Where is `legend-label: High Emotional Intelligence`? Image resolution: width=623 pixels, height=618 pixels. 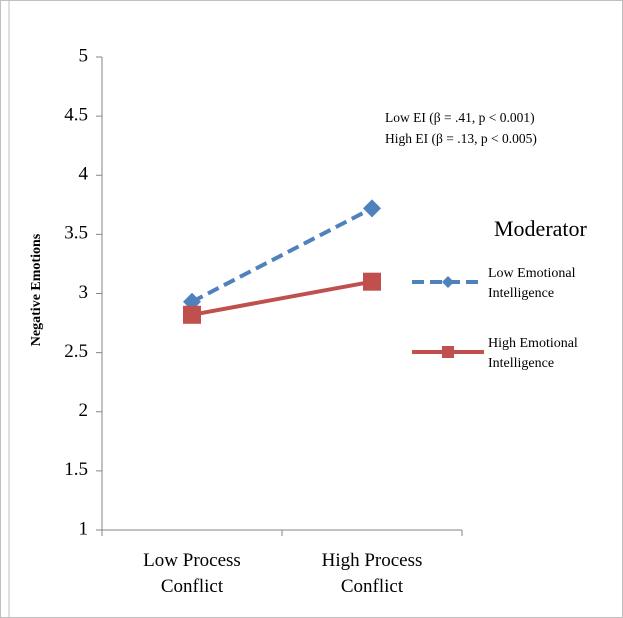
legend-label: High Emotional Intelligence is located at coordinates (533, 353).